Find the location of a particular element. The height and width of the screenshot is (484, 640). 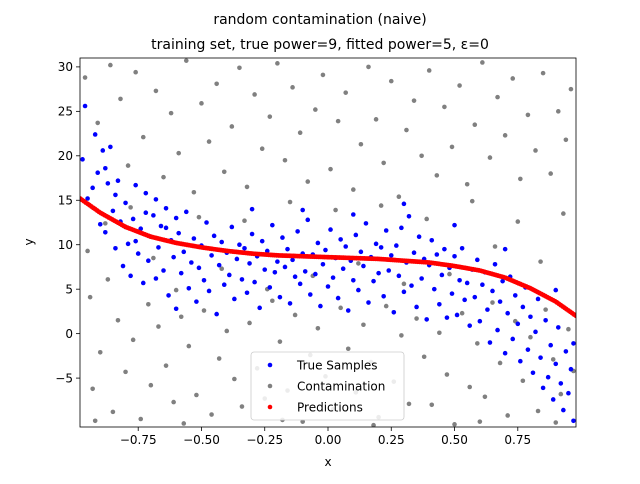

y-axis: −5 0 5 10 15 20 25 30 is located at coordinates (67, 222).